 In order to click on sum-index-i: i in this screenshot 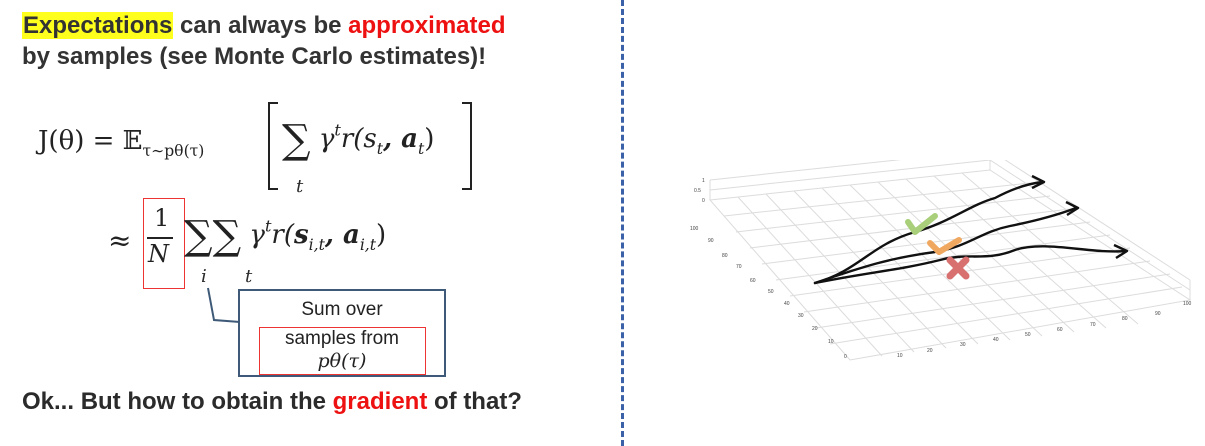, I will do `click(204, 276)`.